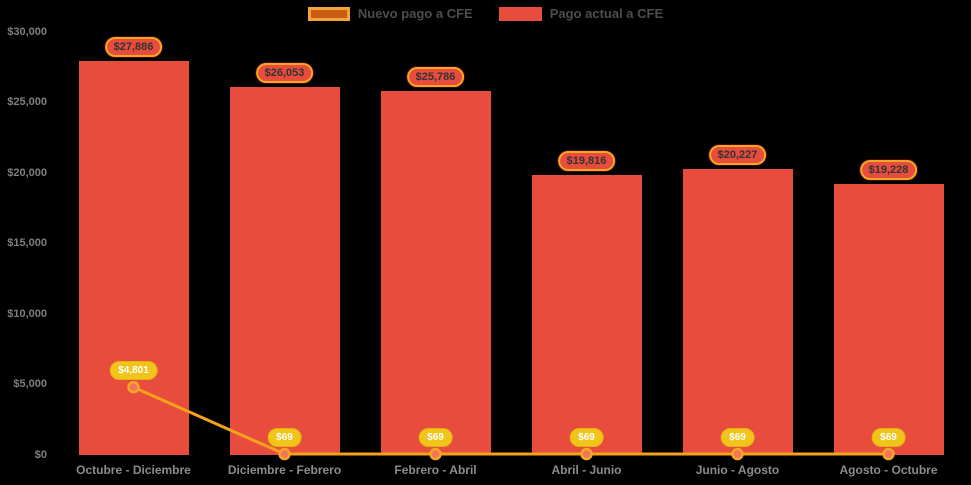  What do you see at coordinates (435, 76) in the screenshot?
I see `bar-value-label: $25,786` at bounding box center [435, 76].